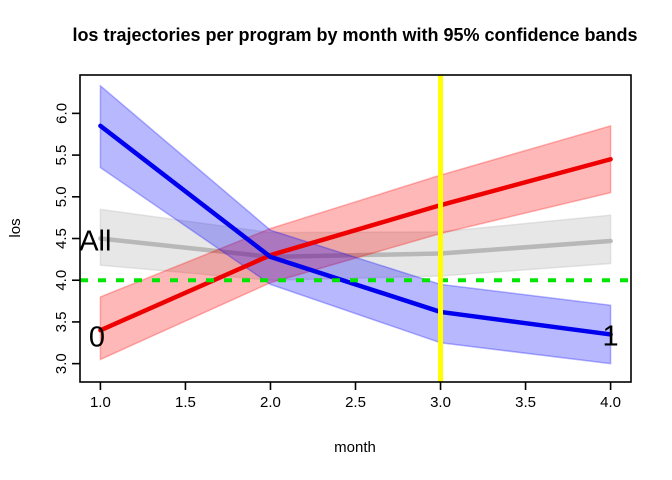  What do you see at coordinates (525, 402) in the screenshot?
I see `x-axis-tick-label: 3.5` at bounding box center [525, 402].